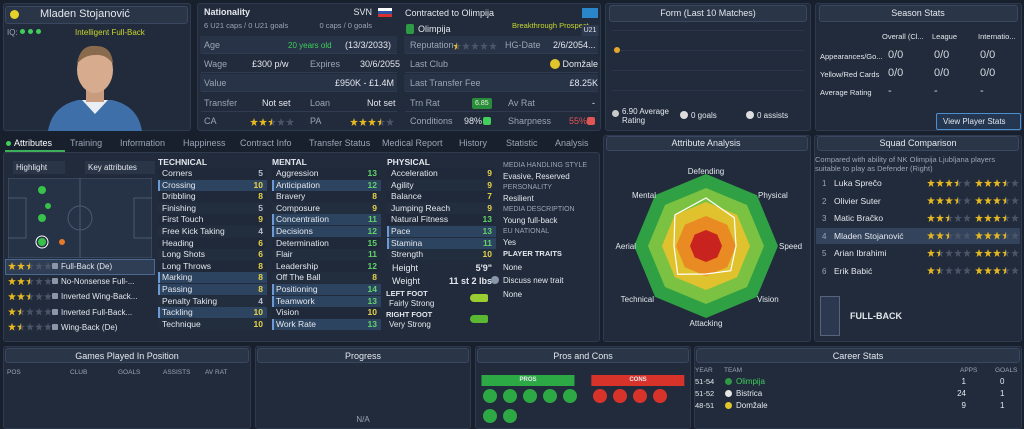  I want to click on attr-name: Composure, so click(298, 207).